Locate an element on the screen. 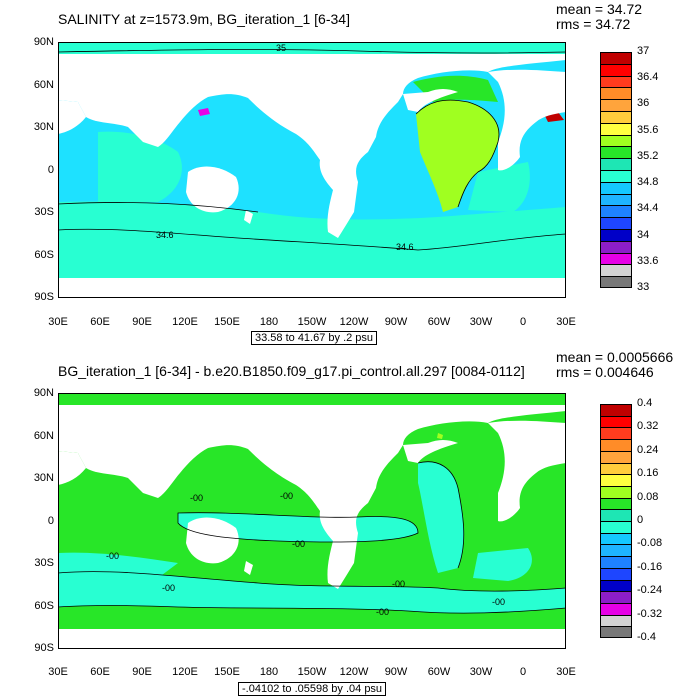 The width and height of the screenshot is (700, 700). colorbar-tick-label: 35.6 is located at coordinates (648, 129).